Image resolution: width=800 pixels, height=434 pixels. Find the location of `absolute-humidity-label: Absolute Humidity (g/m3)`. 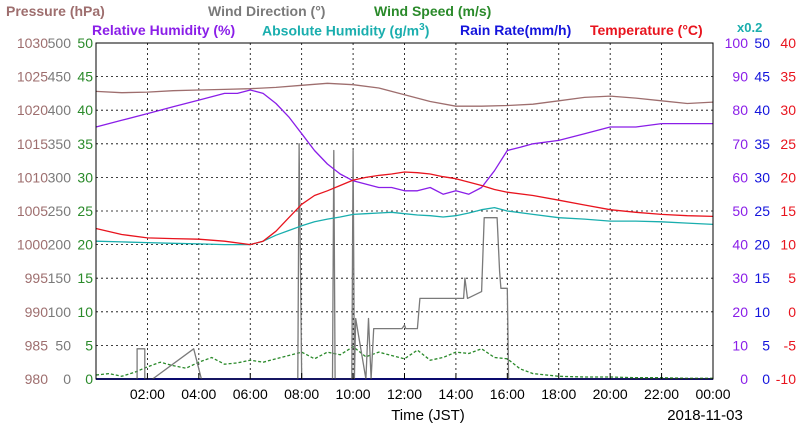

absolute-humidity-label: Absolute Humidity (g/m3) is located at coordinates (345, 30).